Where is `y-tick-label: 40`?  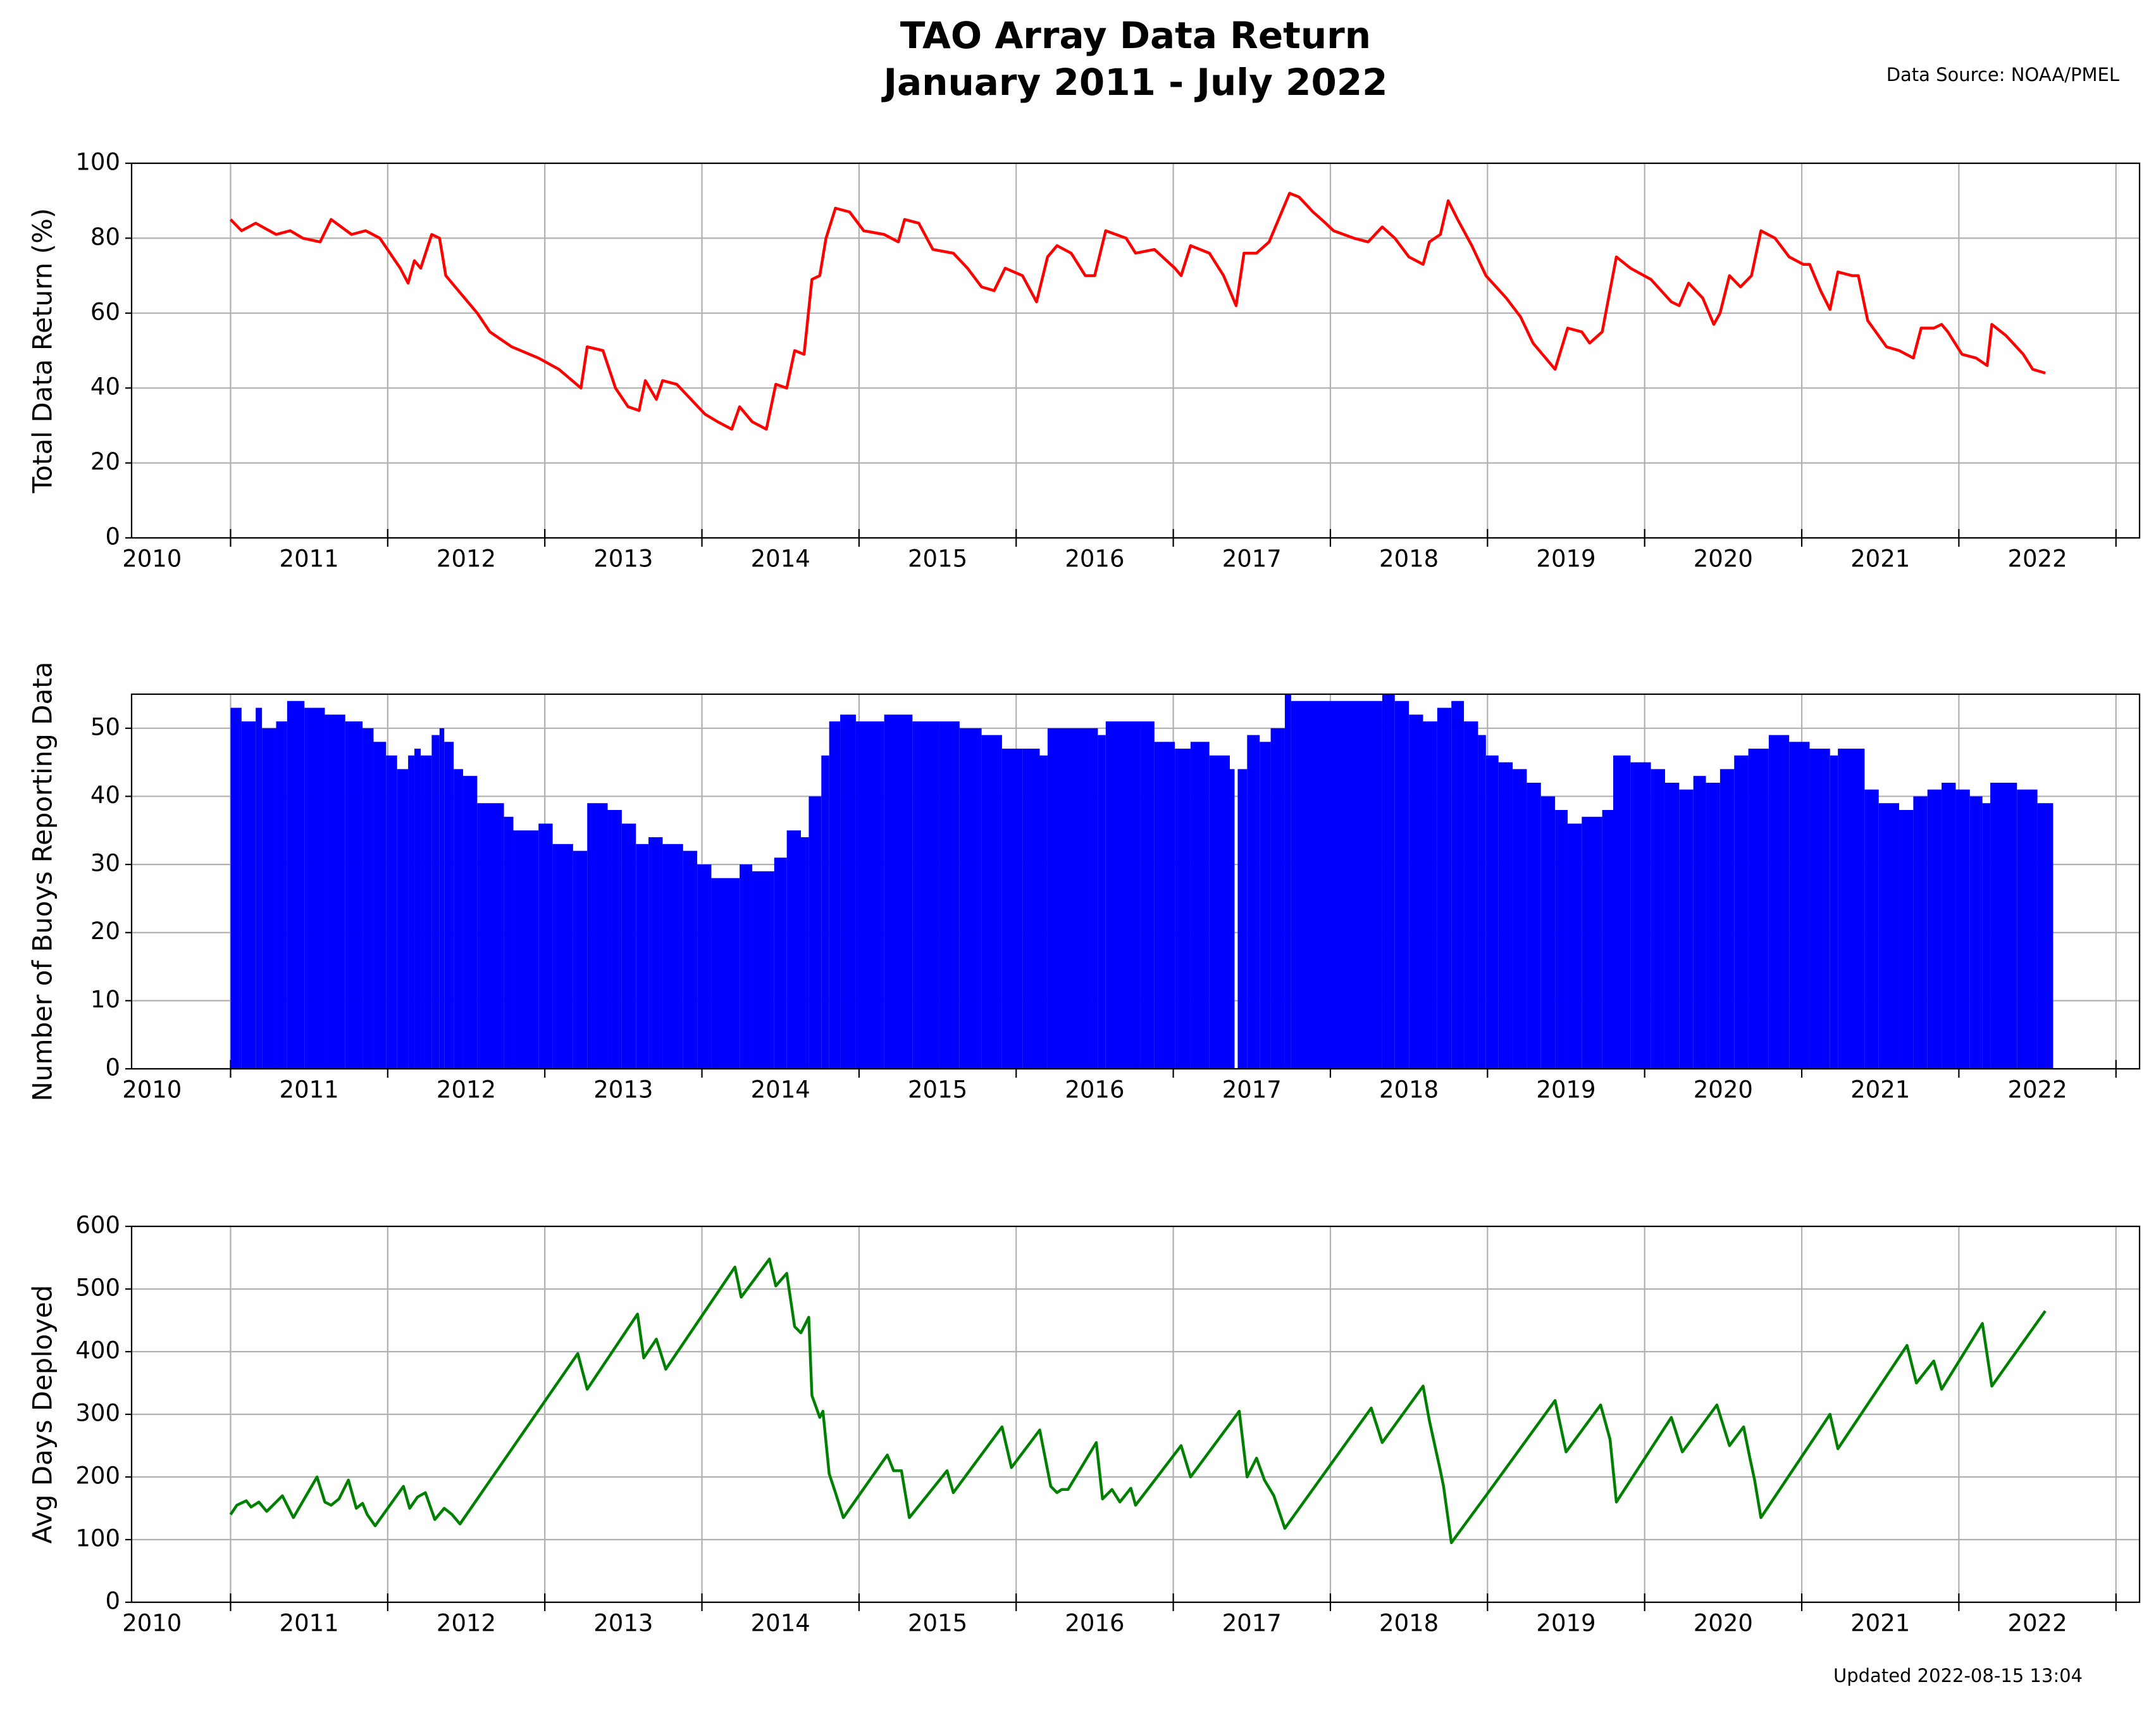
y-tick-label: 40 is located at coordinates (105, 387).